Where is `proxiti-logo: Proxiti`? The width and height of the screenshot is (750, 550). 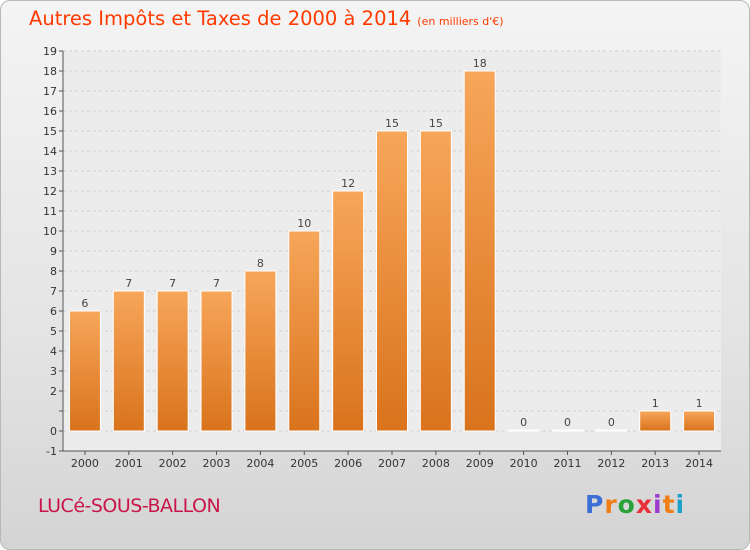 proxiti-logo: Proxiti is located at coordinates (635, 504).